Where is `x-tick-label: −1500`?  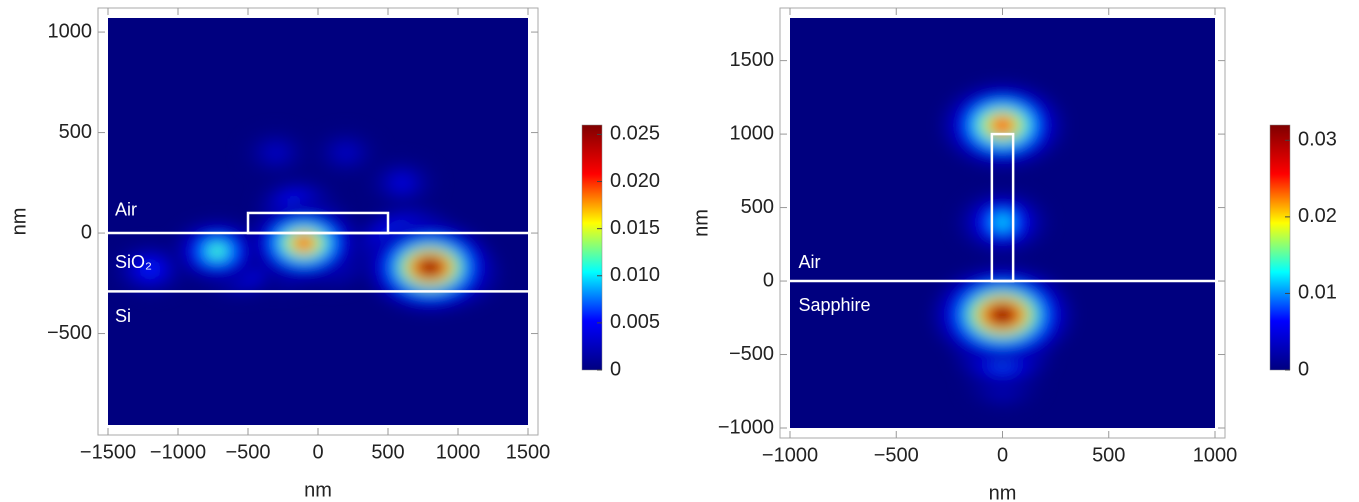
x-tick-label: −1500 is located at coordinates (108, 452).